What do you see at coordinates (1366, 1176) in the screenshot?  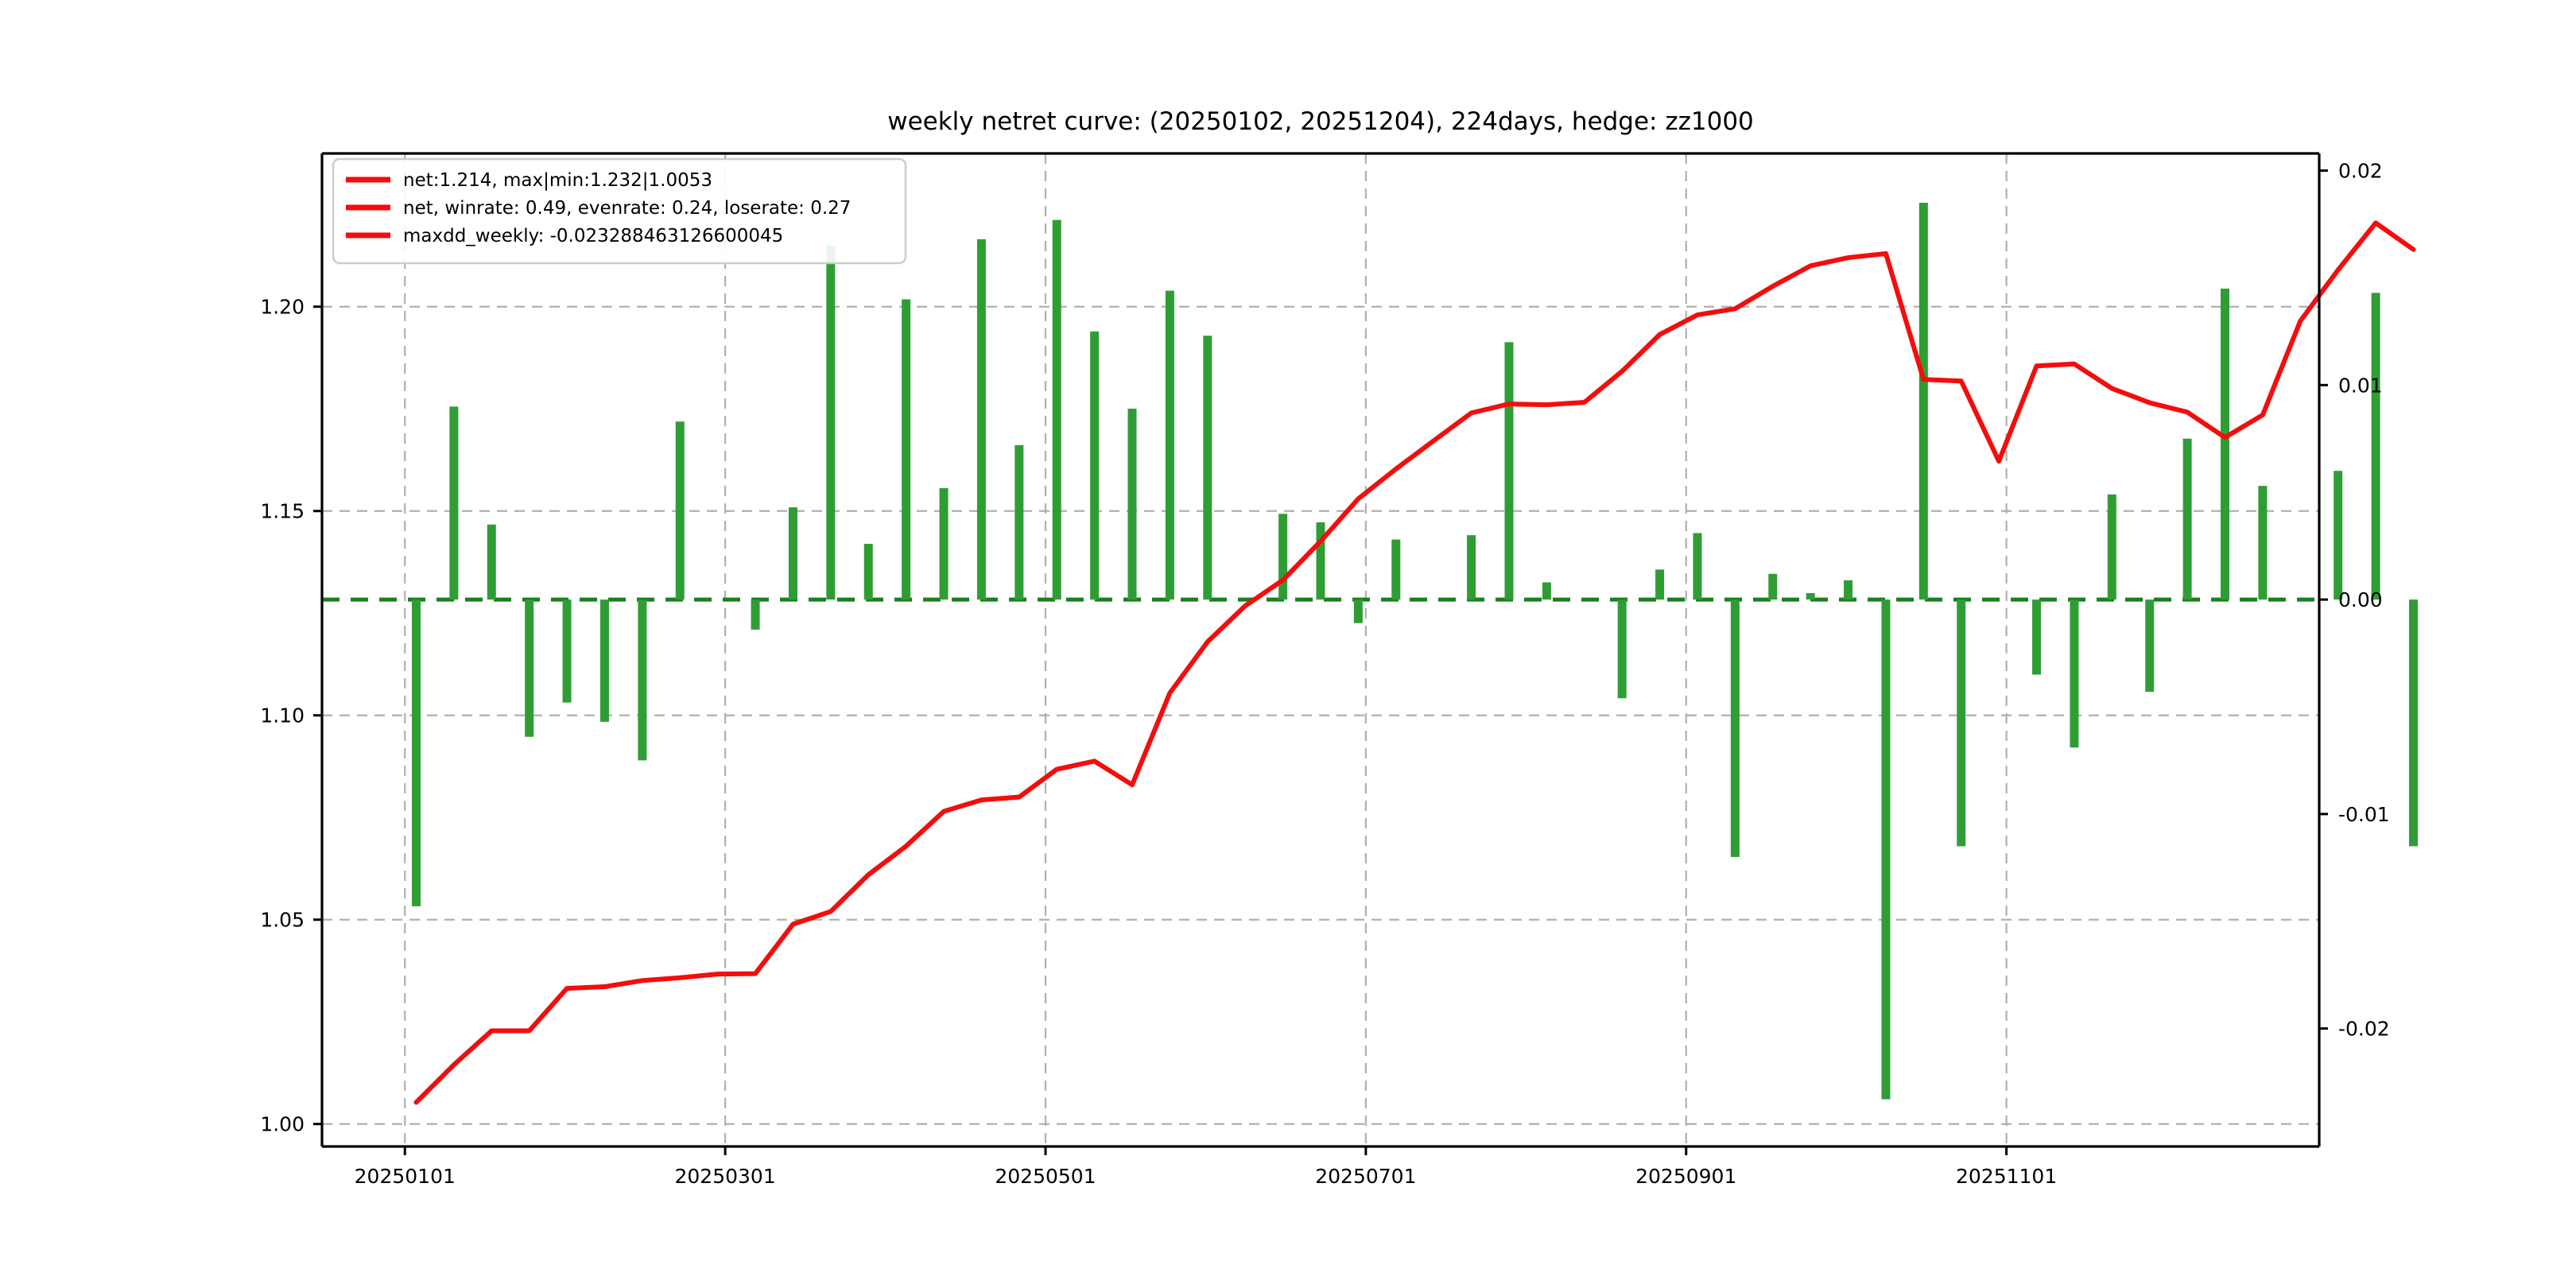 I see `x-axis-tick-label: 20250701` at bounding box center [1366, 1176].